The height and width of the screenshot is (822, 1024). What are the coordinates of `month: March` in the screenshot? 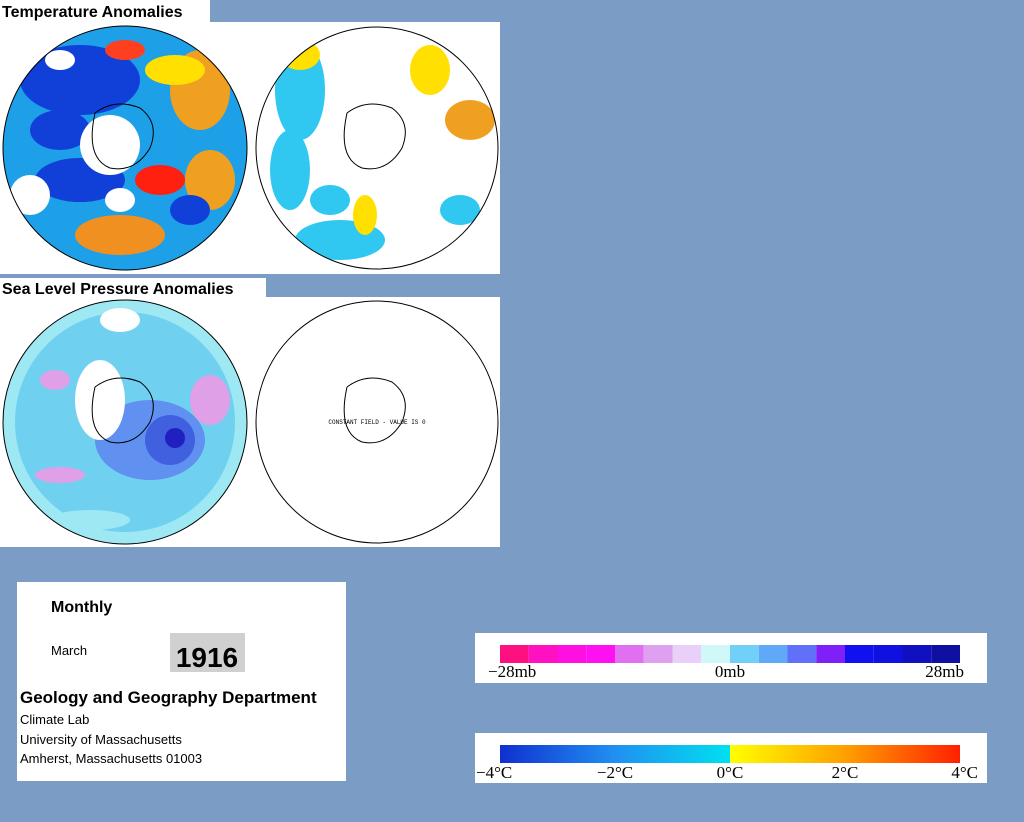 It's located at (69, 650).